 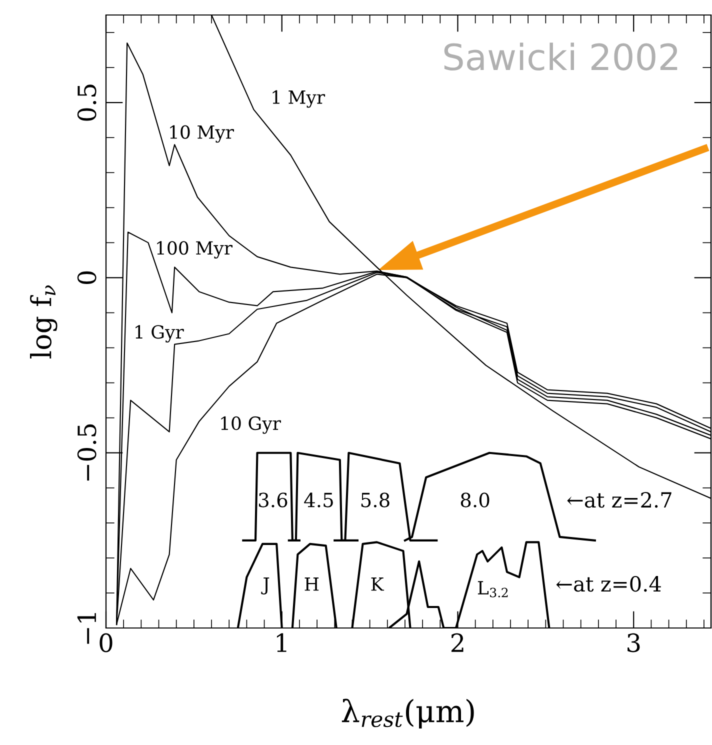 I want to click on annotation: 1 Myr, so click(x=299, y=99).